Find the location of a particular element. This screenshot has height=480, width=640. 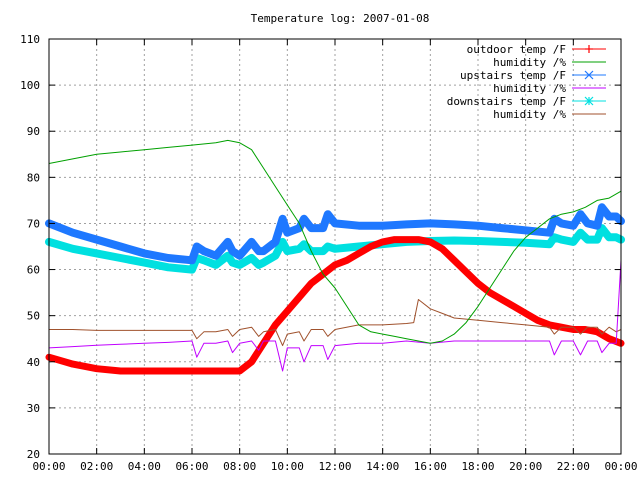

x-tick-label: 12:00 is located at coordinates (334, 466).